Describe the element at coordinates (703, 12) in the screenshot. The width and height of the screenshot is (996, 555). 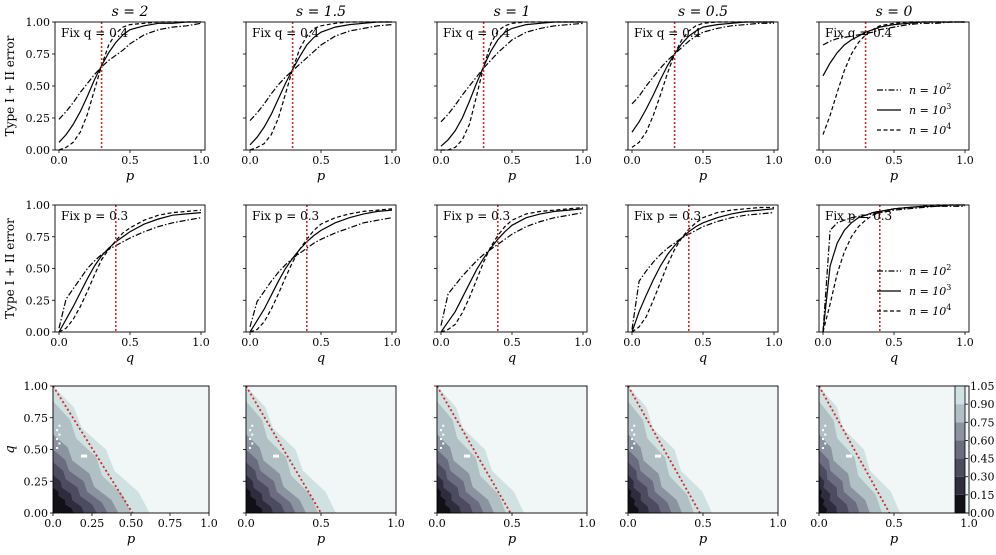
I see `column-title: s = 0.5` at that location.